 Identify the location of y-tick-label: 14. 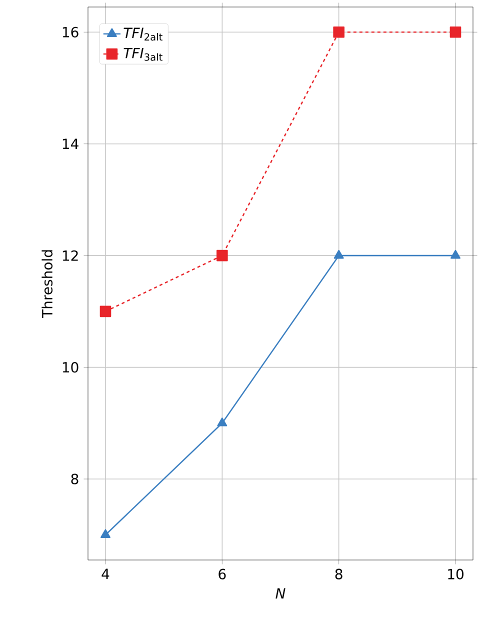
(70, 143).